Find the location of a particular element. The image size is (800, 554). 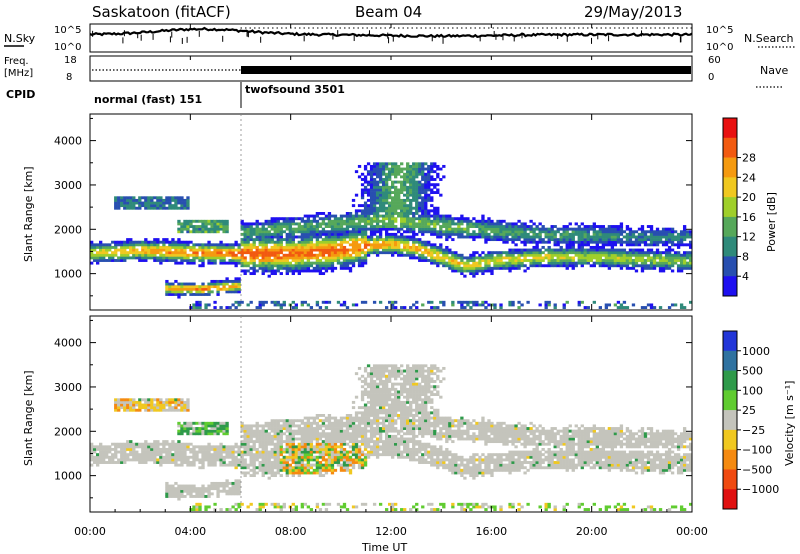

nsearch-label: N.Search is located at coordinates (769, 38).